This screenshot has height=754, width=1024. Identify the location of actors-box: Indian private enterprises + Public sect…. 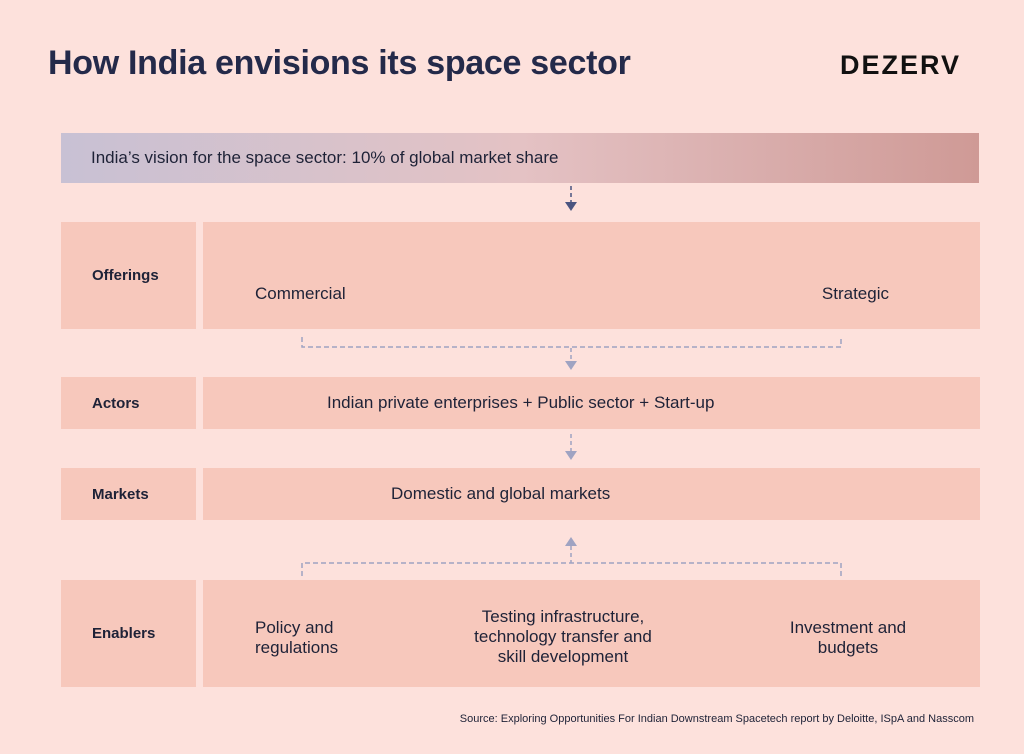
(591, 403).